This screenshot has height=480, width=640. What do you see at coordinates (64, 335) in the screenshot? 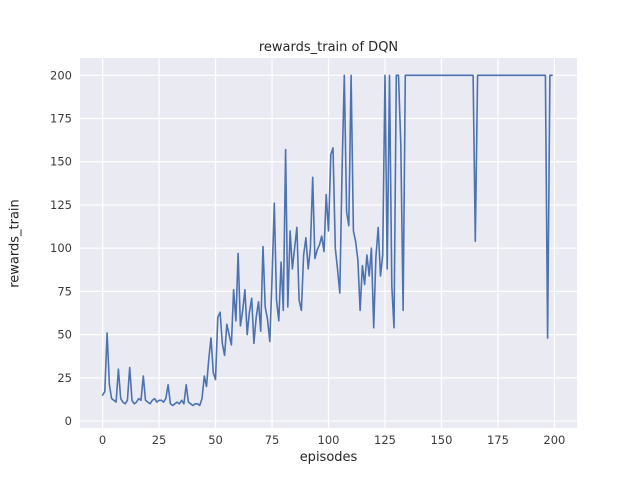
I see `y-tick-label: 50` at bounding box center [64, 335].